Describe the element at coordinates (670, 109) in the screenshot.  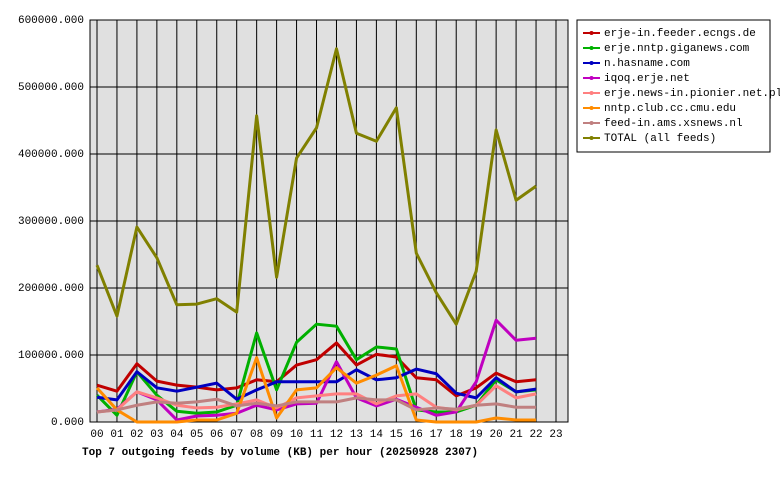
I see `legend-label: nntp.club.cc.cmu.edu` at that location.